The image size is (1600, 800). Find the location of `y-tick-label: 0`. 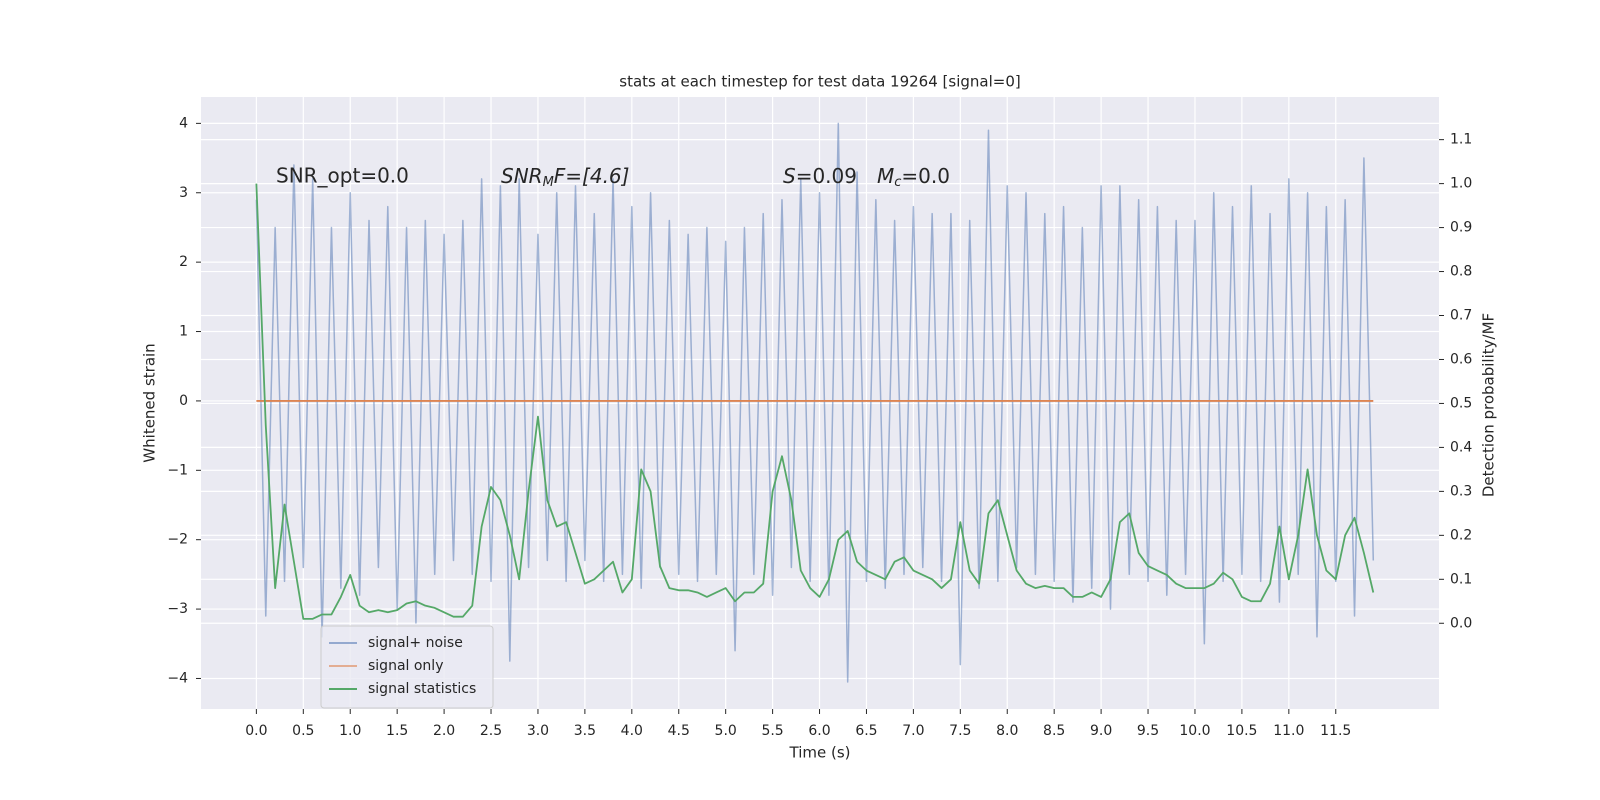

y-tick-label: 0 is located at coordinates (183, 401).